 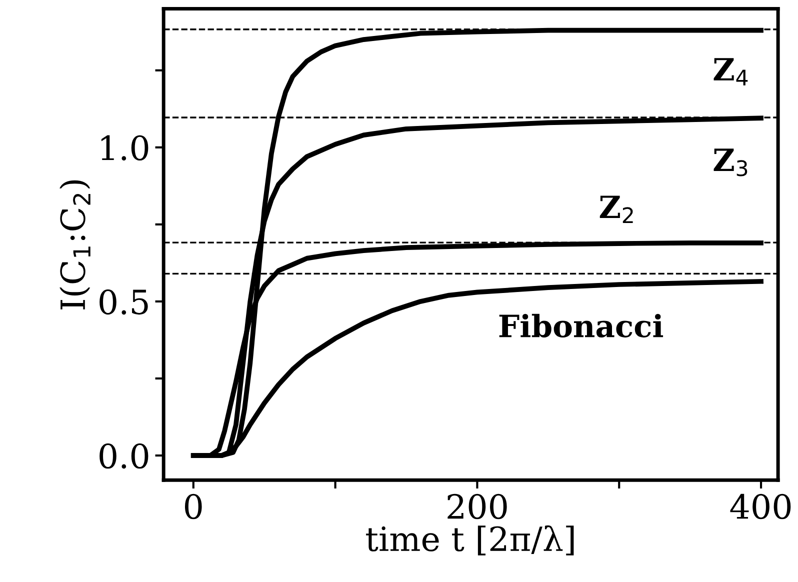 I want to click on y-tick-label: 1.0, so click(x=124, y=148).